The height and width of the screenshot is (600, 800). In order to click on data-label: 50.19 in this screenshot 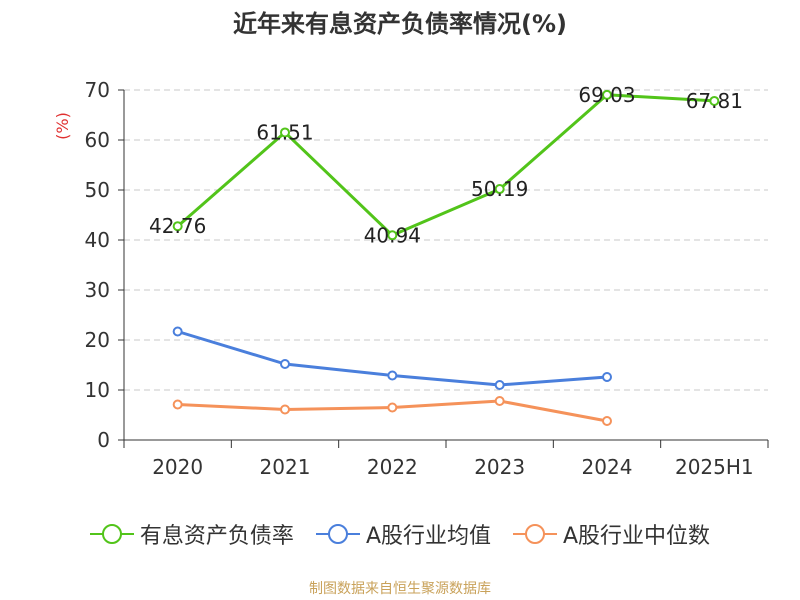, I will do `click(499, 189)`.